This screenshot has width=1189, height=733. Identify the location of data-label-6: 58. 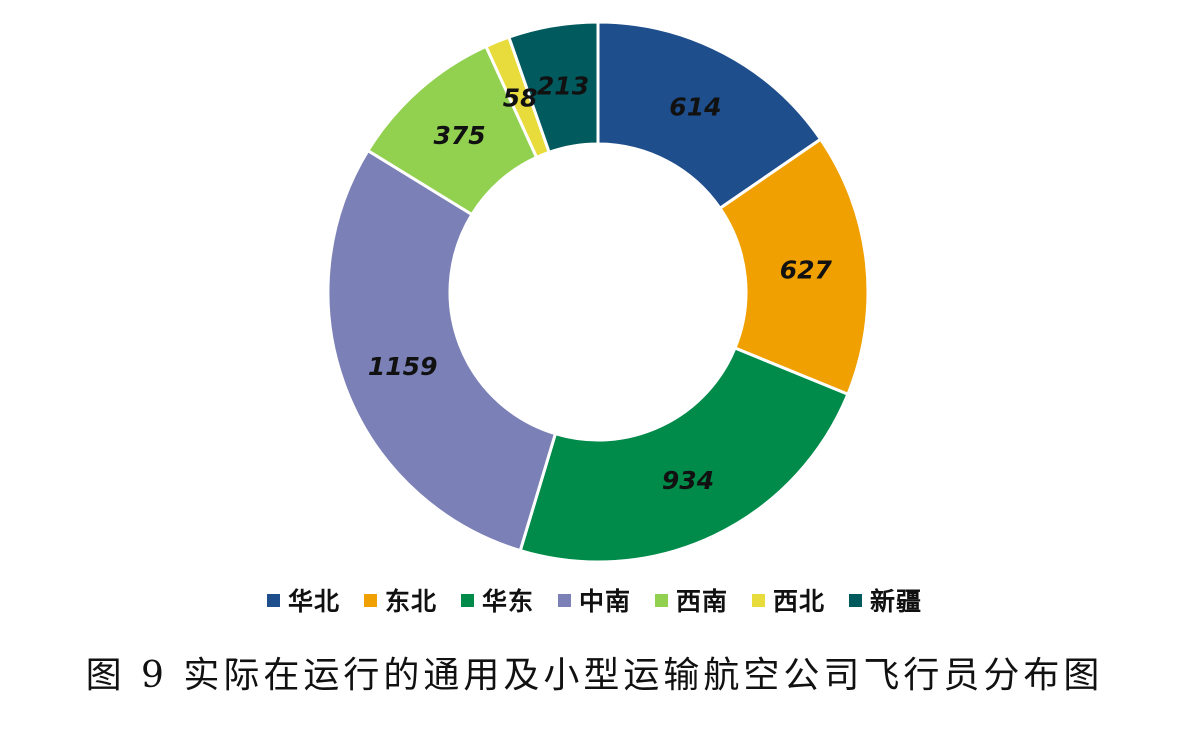
(520, 98).